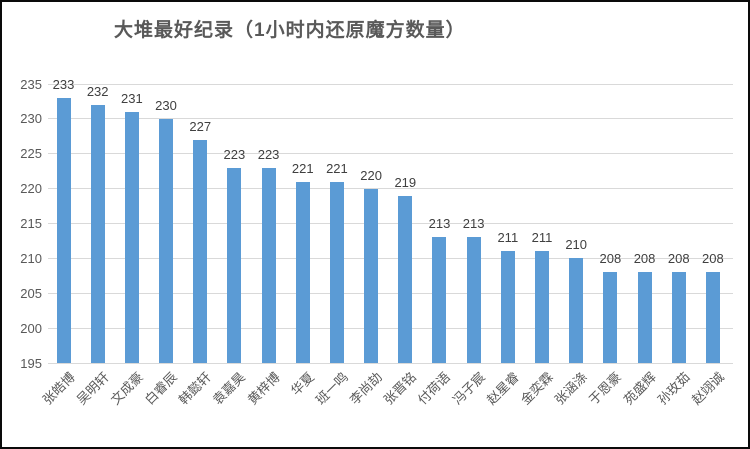 Image resolution: width=750 pixels, height=449 pixels. Describe the element at coordinates (605, 388) in the screenshot. I see `x-axis-label: 于恩豪` at that location.